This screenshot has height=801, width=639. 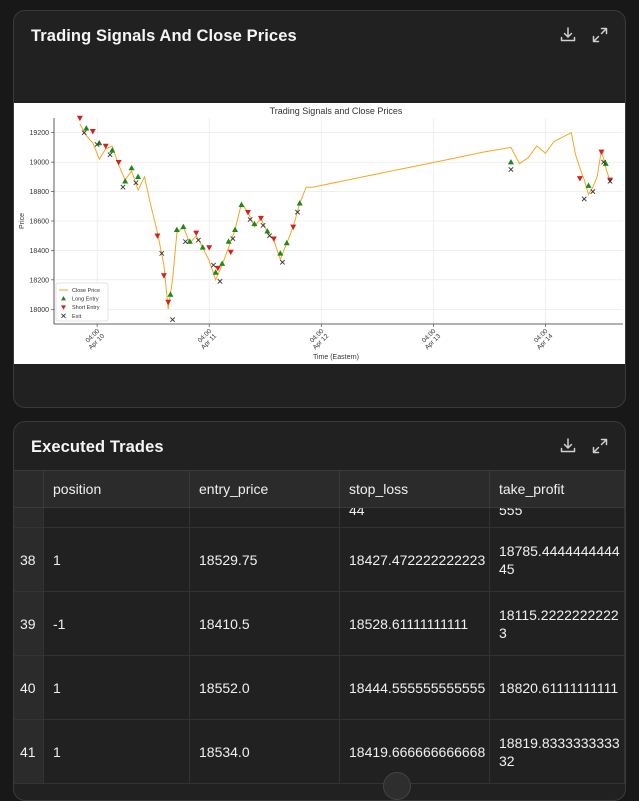 I want to click on cell-take-profit-text: 555, so click(x=511, y=513).